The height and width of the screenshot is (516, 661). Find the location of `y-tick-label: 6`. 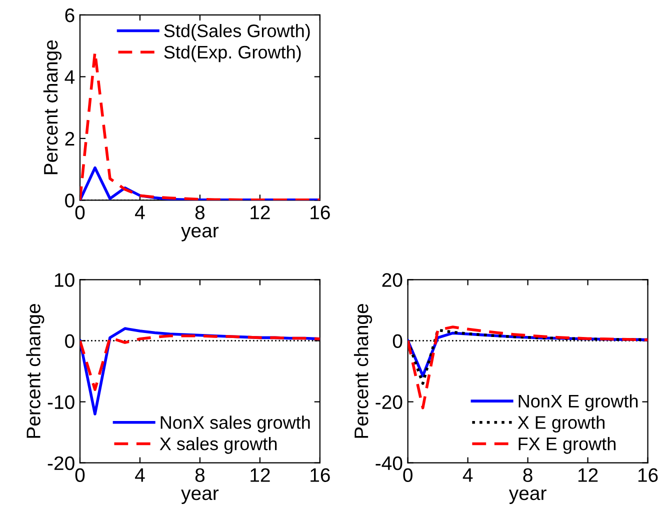

y-tick-label: 6 is located at coordinates (69, 15).